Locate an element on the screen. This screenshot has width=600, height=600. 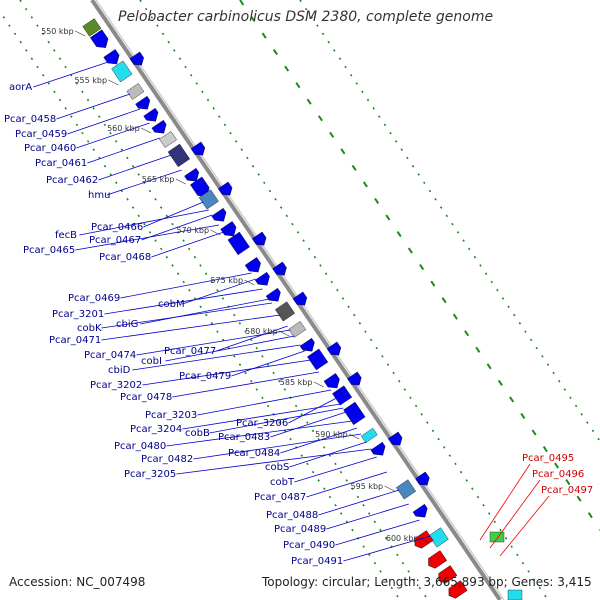
kbp-tick-label: 560 kbp is located at coordinates (123, 128).